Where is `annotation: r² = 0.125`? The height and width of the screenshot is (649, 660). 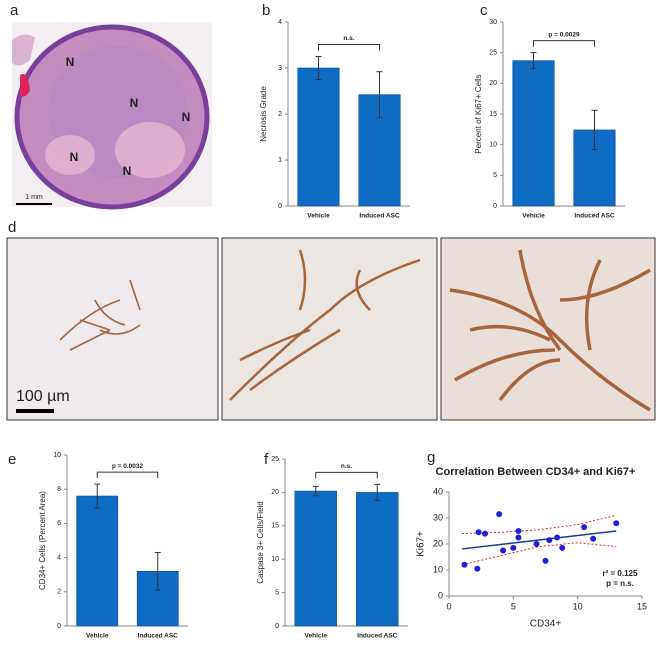
annotation: r² = 0.125 is located at coordinates (620, 573).